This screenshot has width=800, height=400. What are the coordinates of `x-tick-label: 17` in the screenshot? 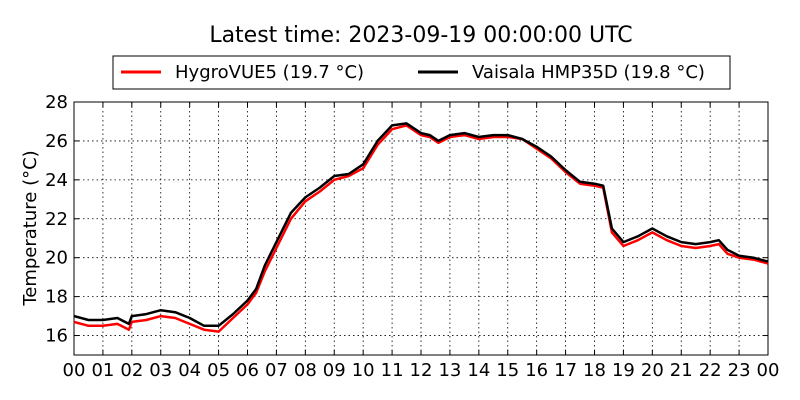 It's located at (565, 370).